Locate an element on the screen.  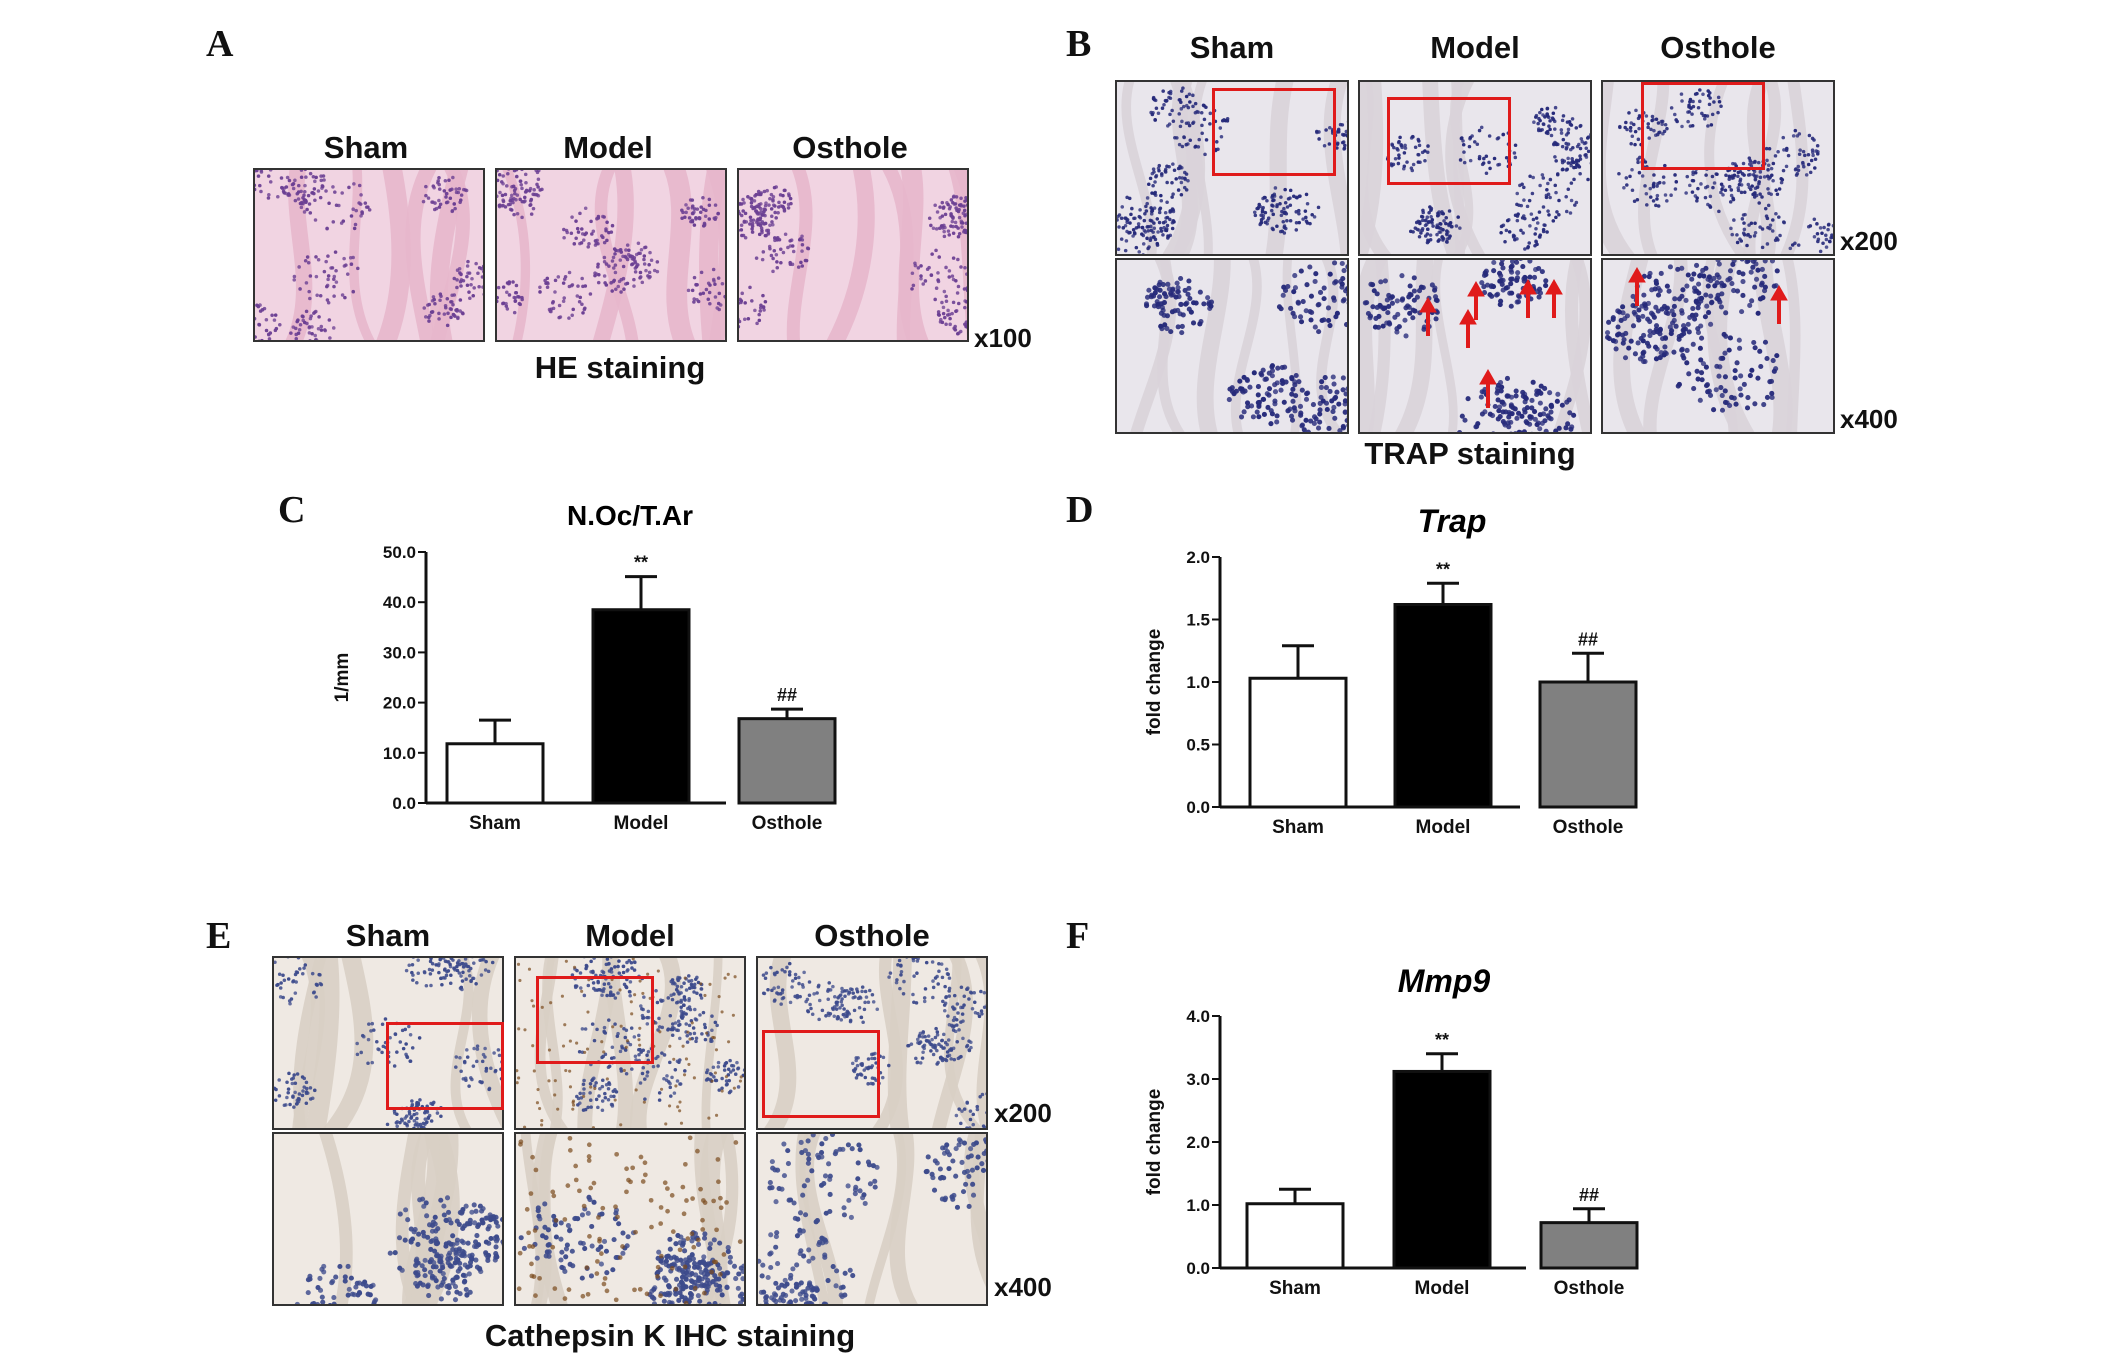
y-tick-label: 4.0 is located at coordinates (1198, 1016).